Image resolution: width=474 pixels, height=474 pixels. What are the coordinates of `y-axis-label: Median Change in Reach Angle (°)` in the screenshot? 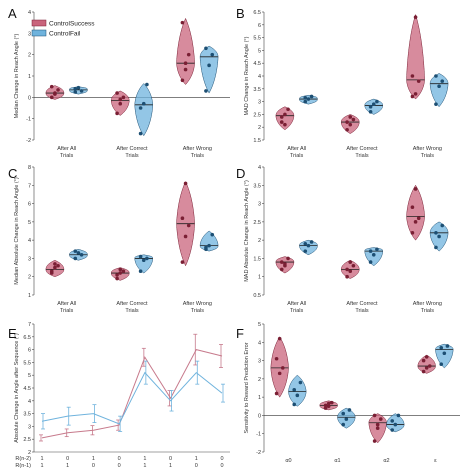 It's located at (17, 75).